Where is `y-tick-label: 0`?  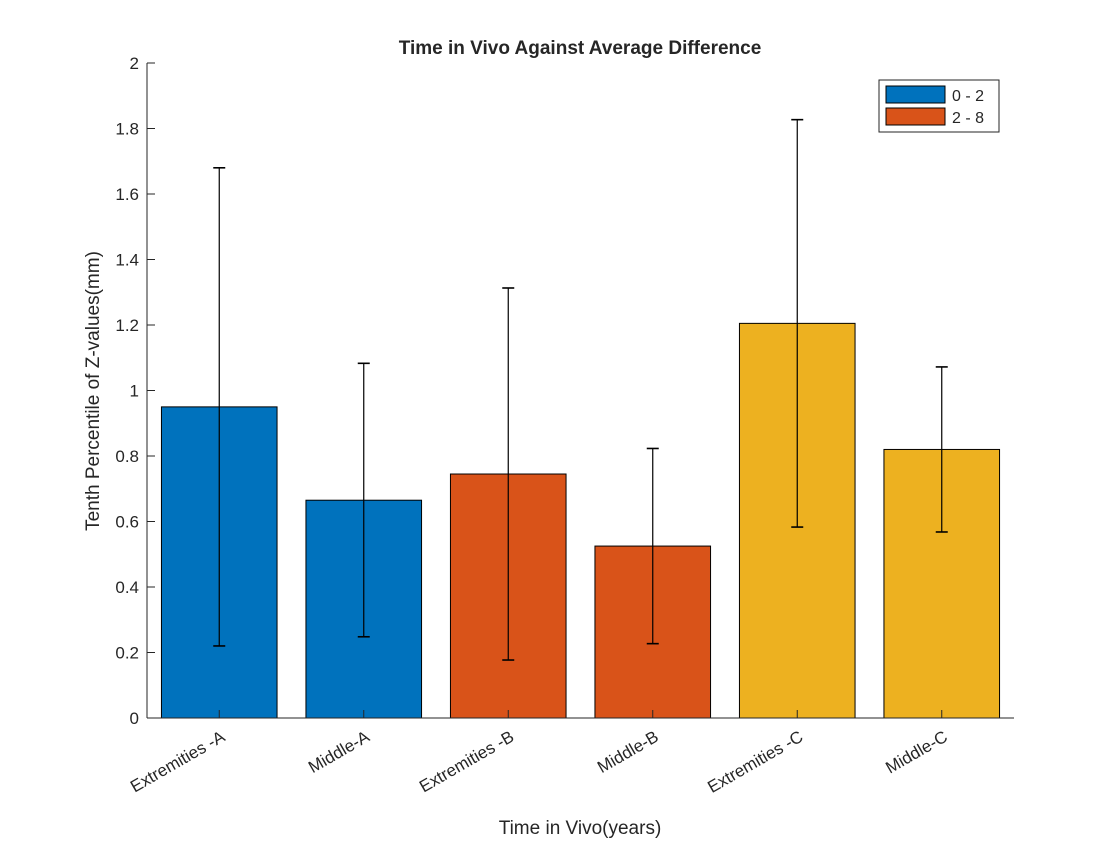
y-tick-label: 0 is located at coordinates (134, 718).